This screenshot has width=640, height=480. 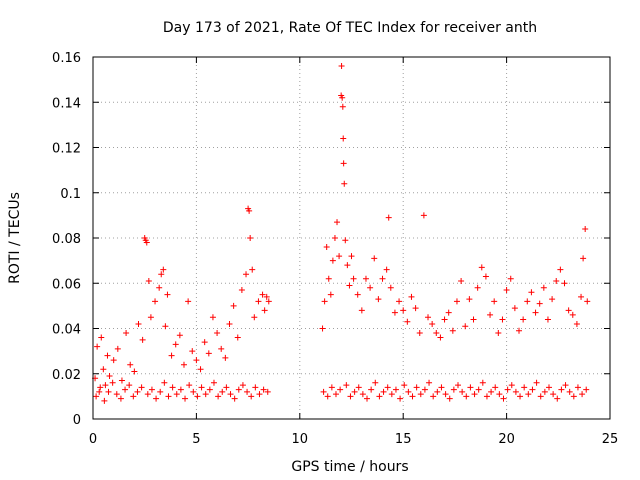 I want to click on y-tick-label: 0.08, so click(x=66, y=239).